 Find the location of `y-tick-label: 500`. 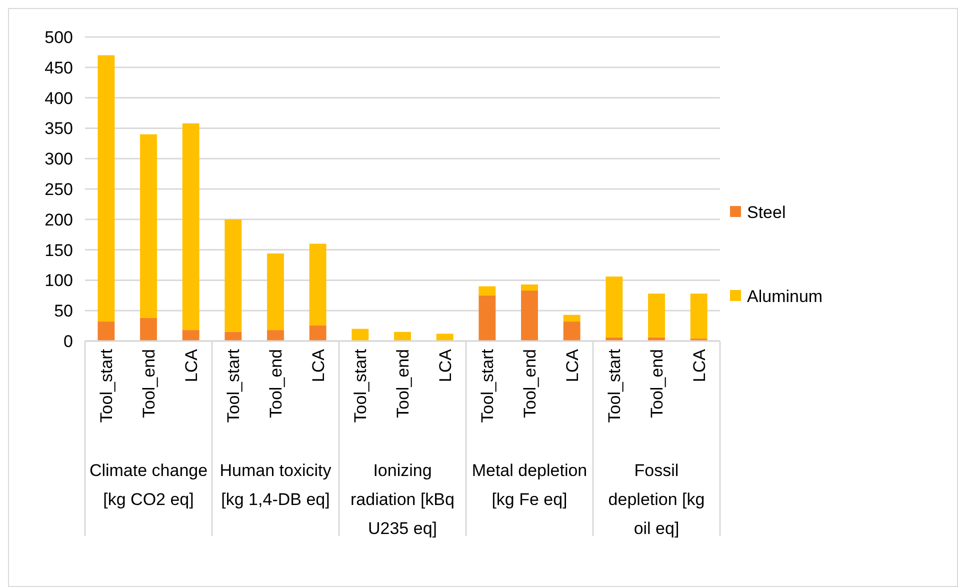

y-tick-label: 500 is located at coordinates (58, 37).